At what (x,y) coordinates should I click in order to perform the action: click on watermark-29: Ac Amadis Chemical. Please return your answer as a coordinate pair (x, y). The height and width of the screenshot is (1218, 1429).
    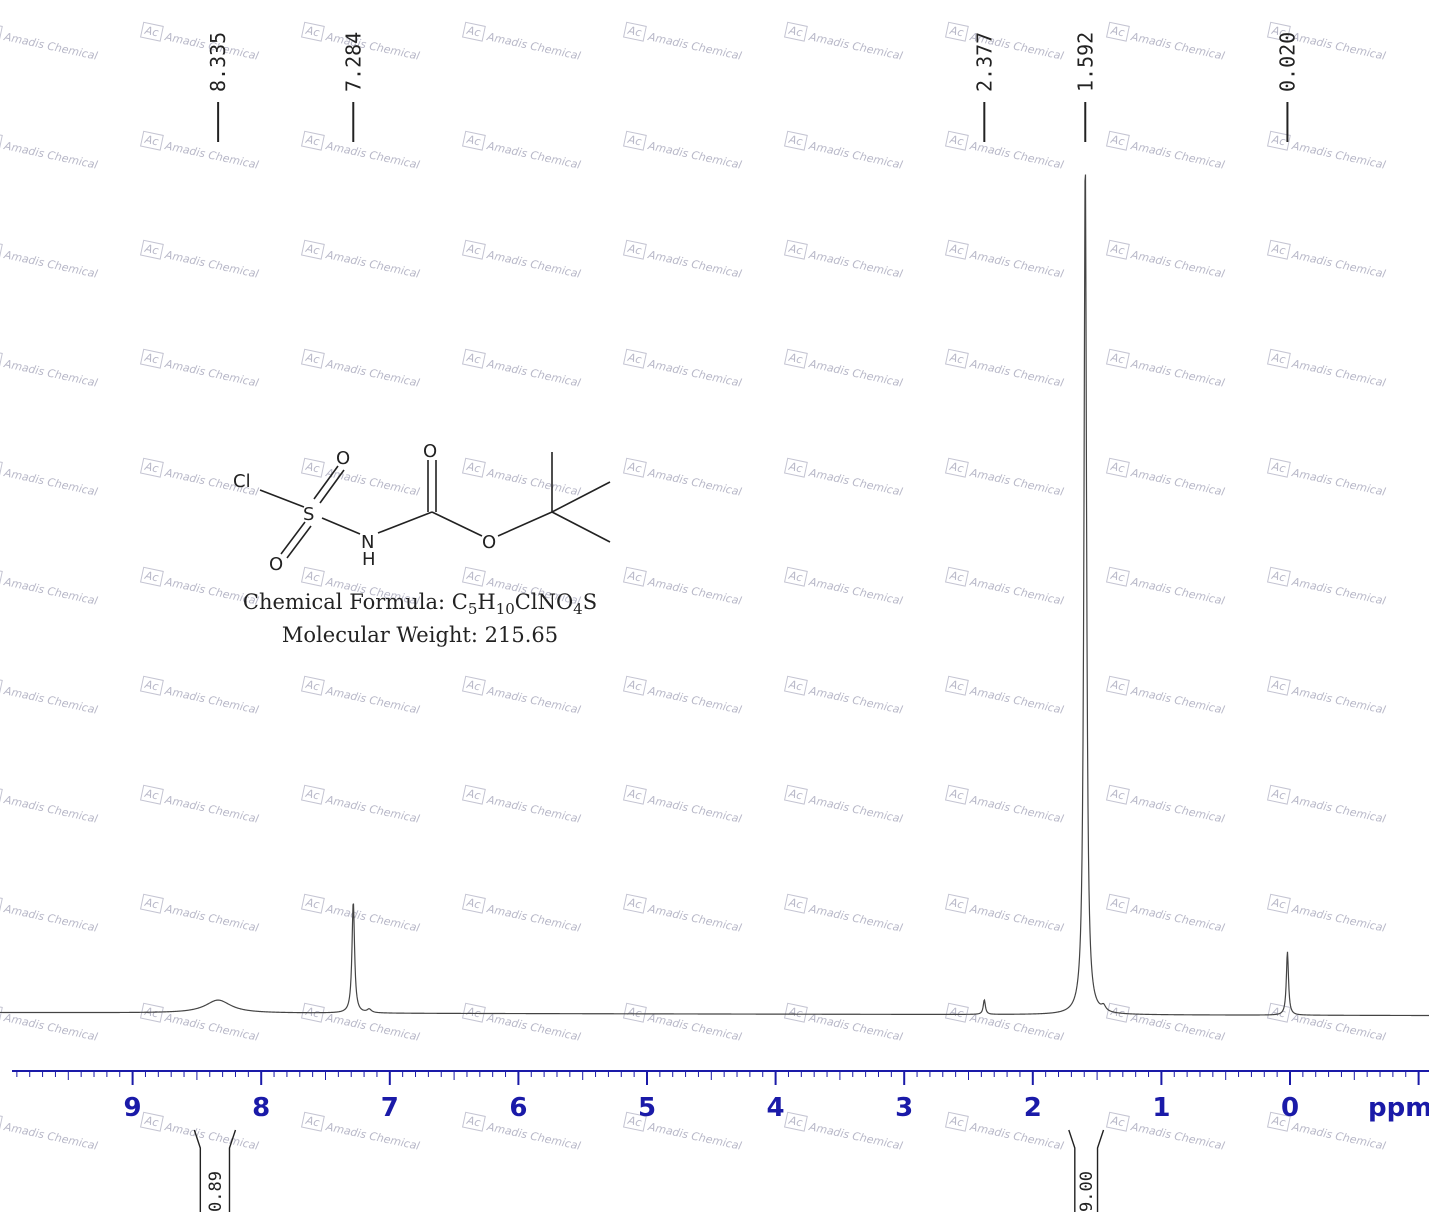
    Looking at the image, I should click on (360, 369).